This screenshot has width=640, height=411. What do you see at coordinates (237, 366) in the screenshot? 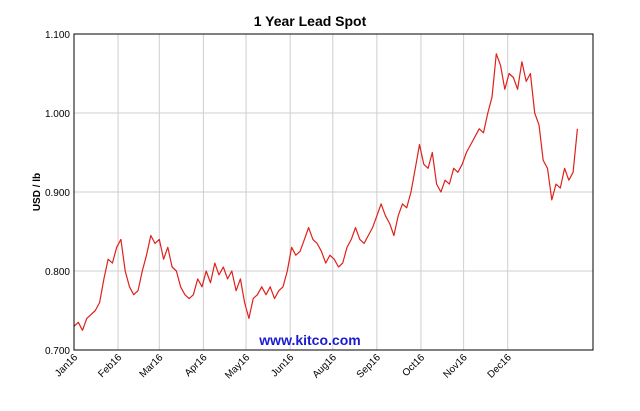
I see `x-tick-label: May16` at bounding box center [237, 366].